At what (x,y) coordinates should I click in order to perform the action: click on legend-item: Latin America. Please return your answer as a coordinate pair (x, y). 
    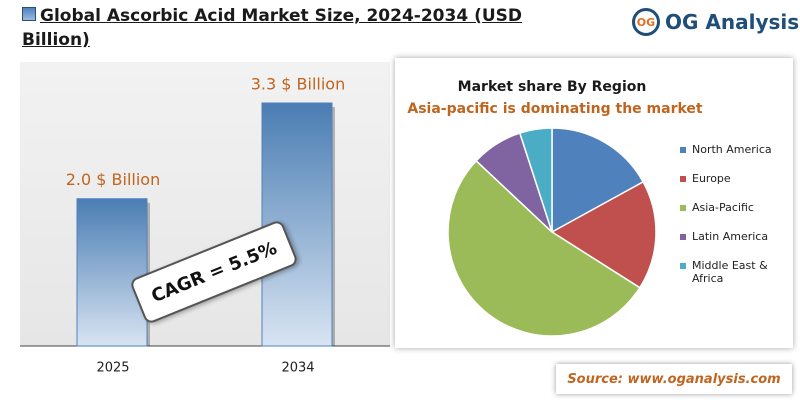
    Looking at the image, I should click on (735, 244).